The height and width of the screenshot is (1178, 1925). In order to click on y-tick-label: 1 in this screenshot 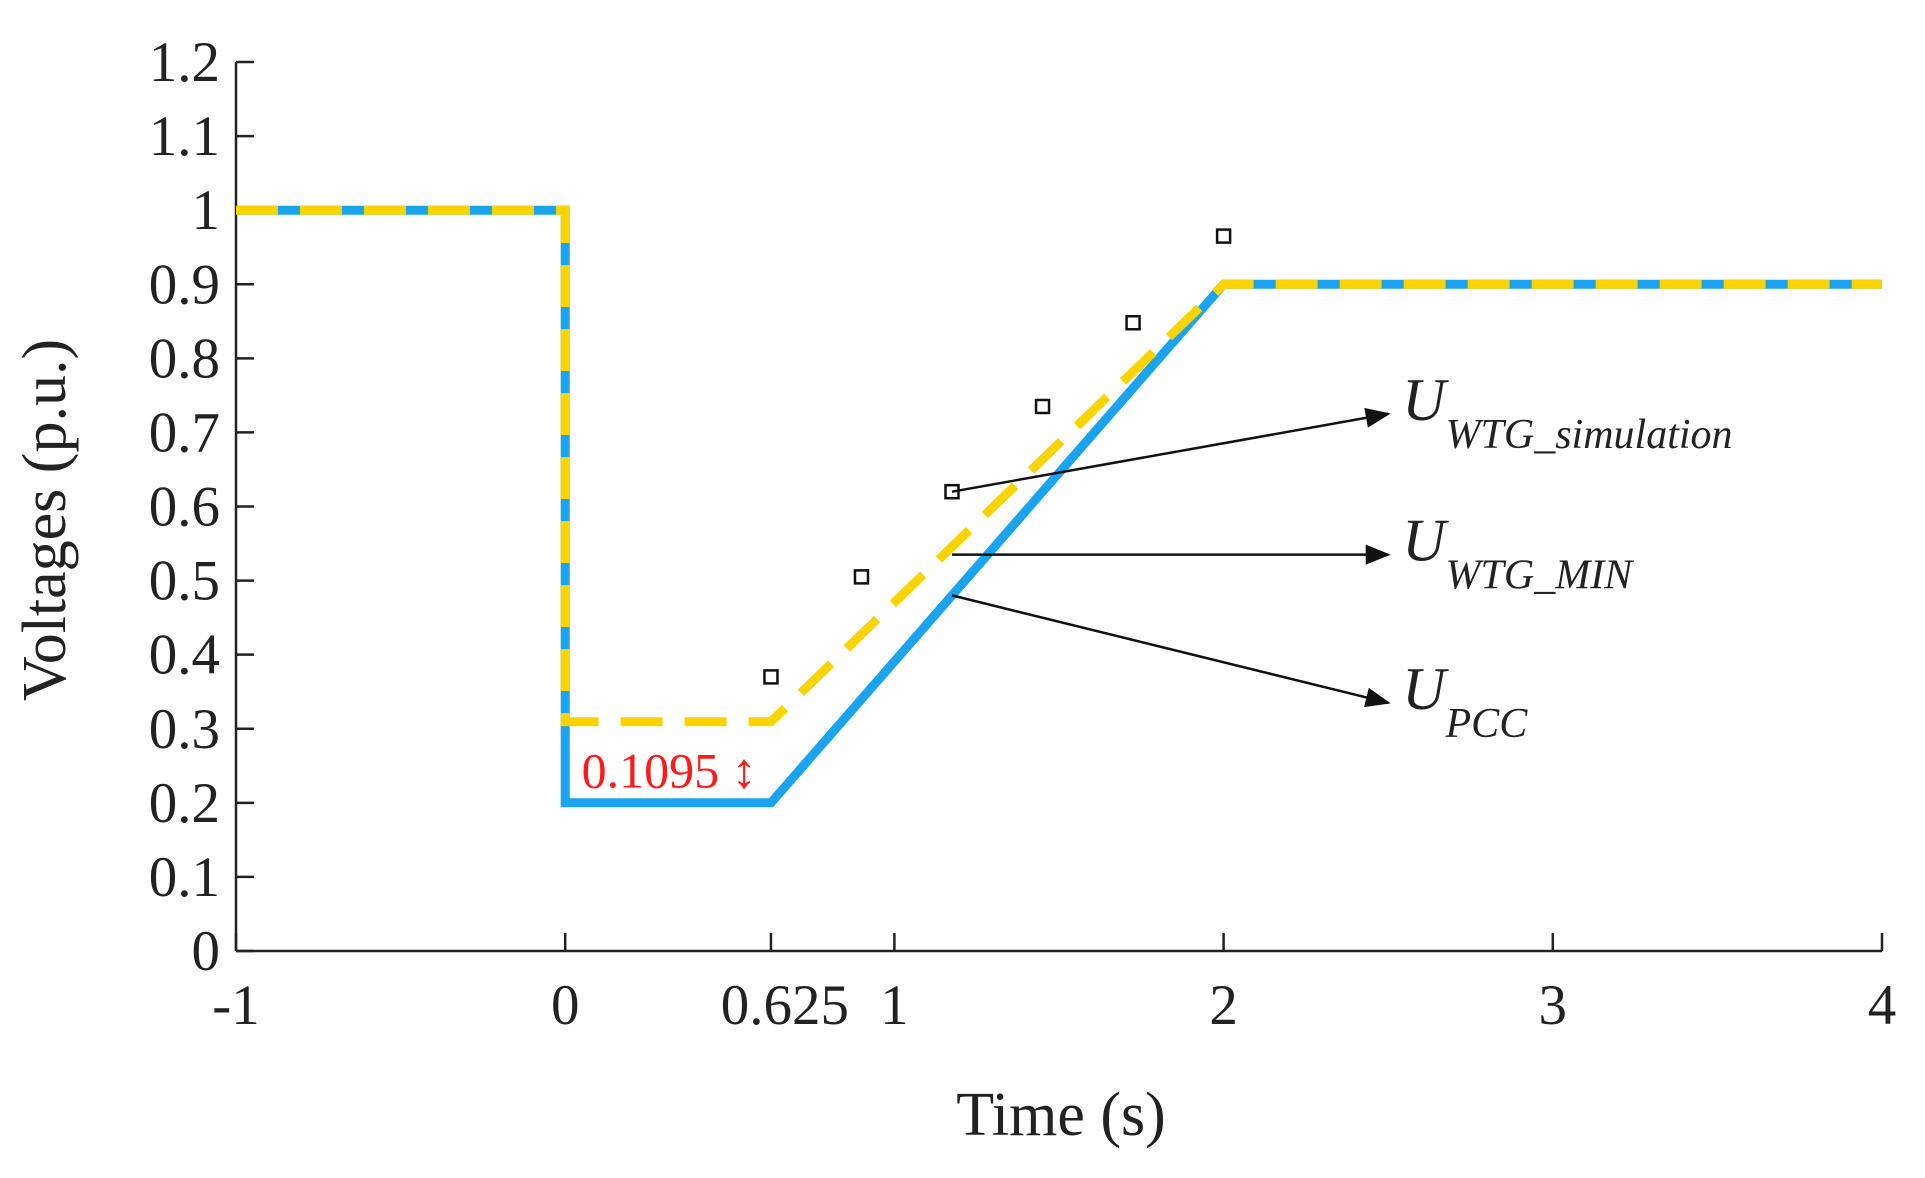, I will do `click(206, 210)`.